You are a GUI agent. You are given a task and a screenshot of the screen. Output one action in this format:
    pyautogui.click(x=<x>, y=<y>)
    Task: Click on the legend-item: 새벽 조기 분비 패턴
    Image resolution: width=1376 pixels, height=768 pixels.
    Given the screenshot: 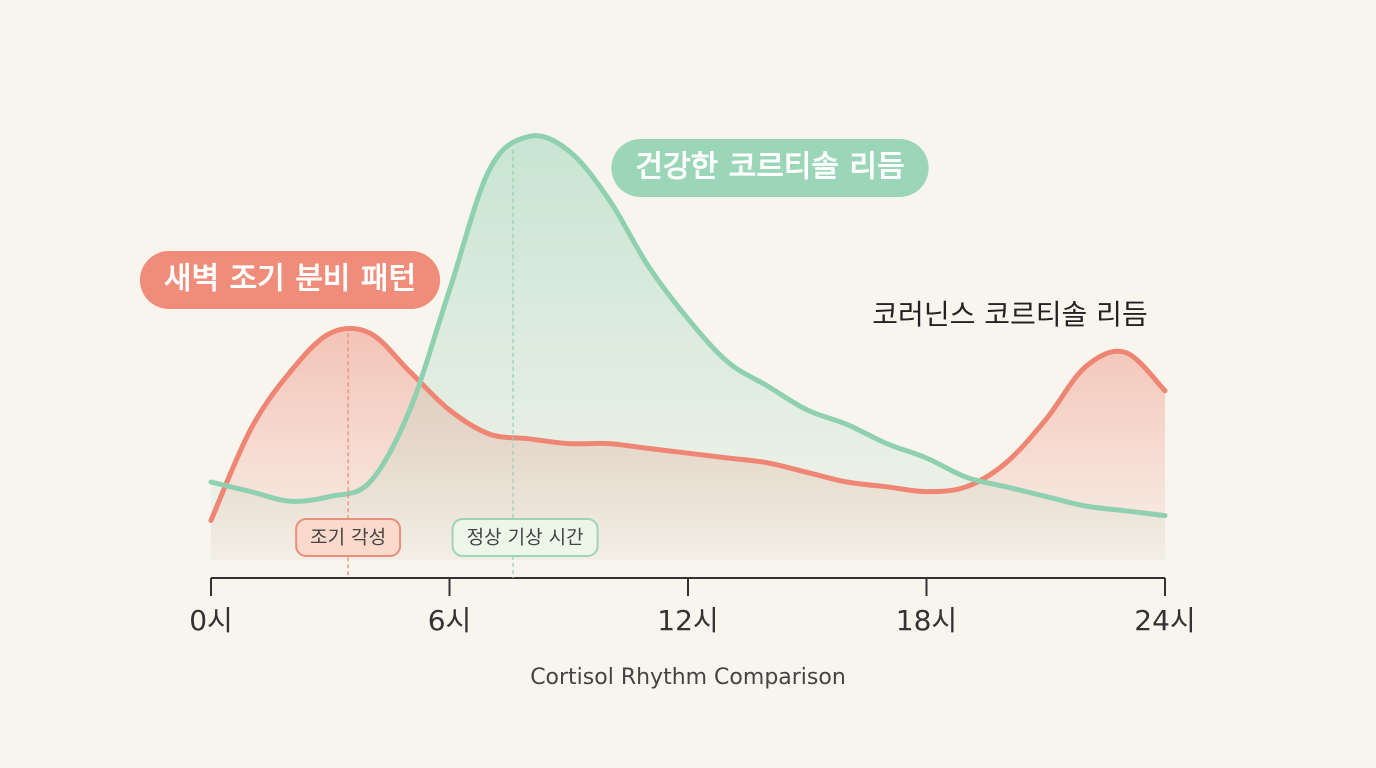 What is the action you would take?
    pyautogui.click(x=290, y=280)
    